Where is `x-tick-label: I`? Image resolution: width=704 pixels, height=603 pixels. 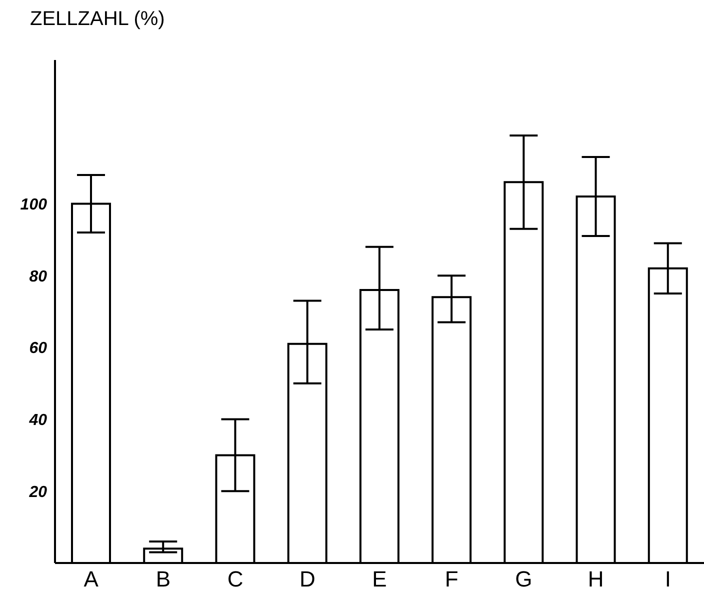
x-tick-label: I is located at coordinates (668, 579).